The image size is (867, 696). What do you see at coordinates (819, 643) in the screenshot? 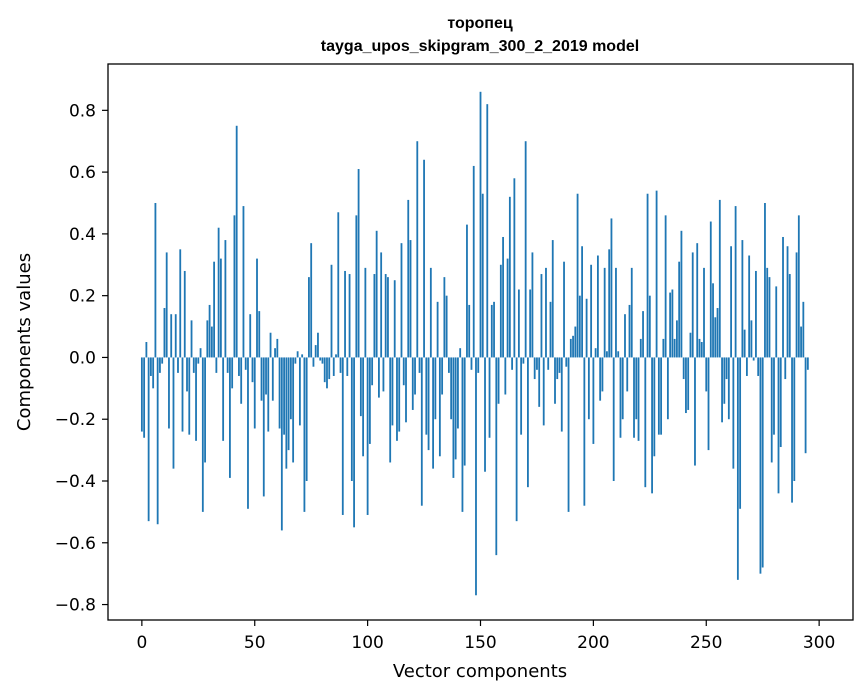
I see `x-tick-label: 300` at bounding box center [819, 643].